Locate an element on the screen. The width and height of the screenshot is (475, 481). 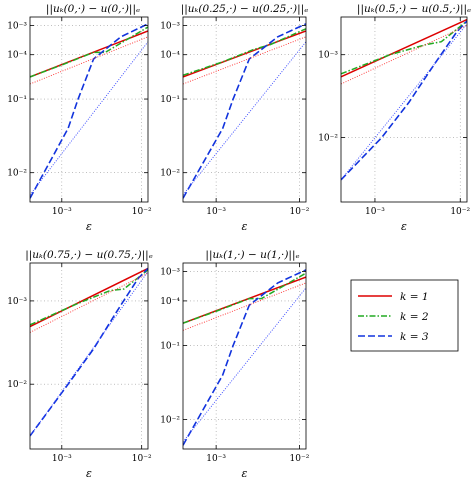
legend-label: k = 3 is located at coordinates (414, 337).